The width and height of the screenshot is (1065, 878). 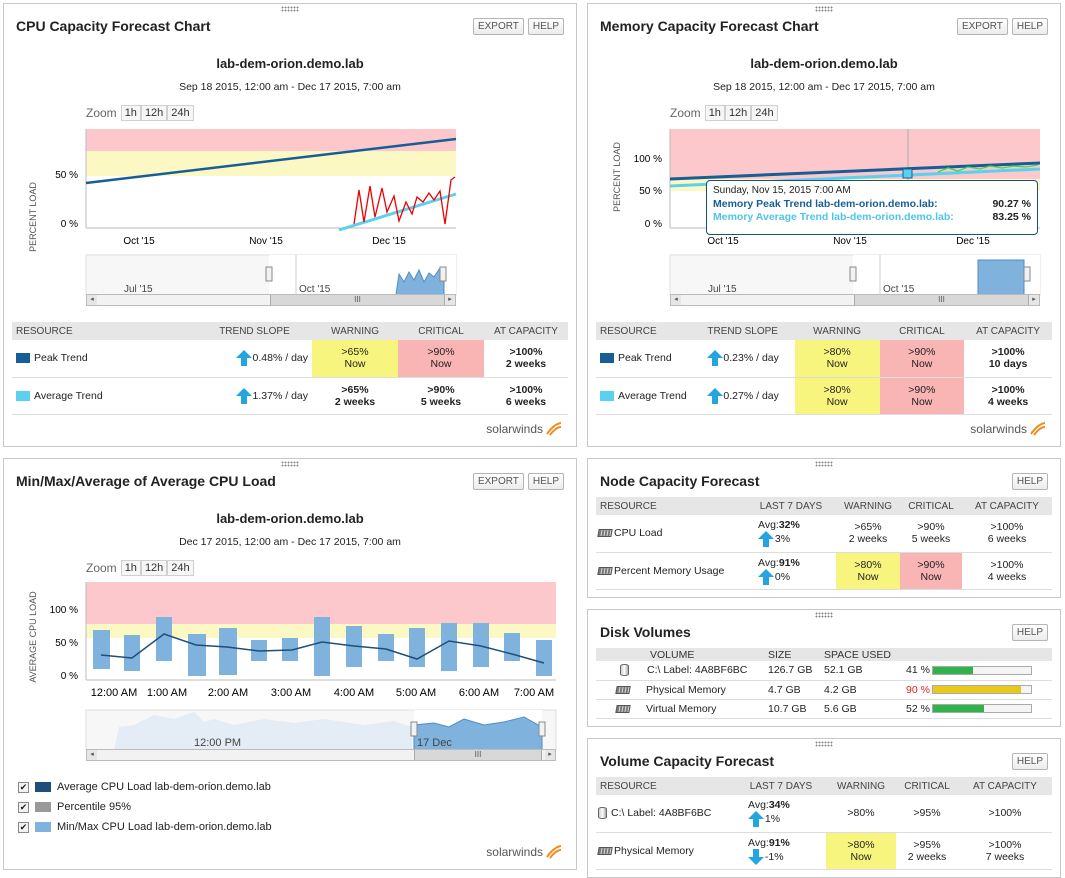 I want to click on volume-link: C:\ Label: 4A8BF6BC, so click(x=697, y=670).